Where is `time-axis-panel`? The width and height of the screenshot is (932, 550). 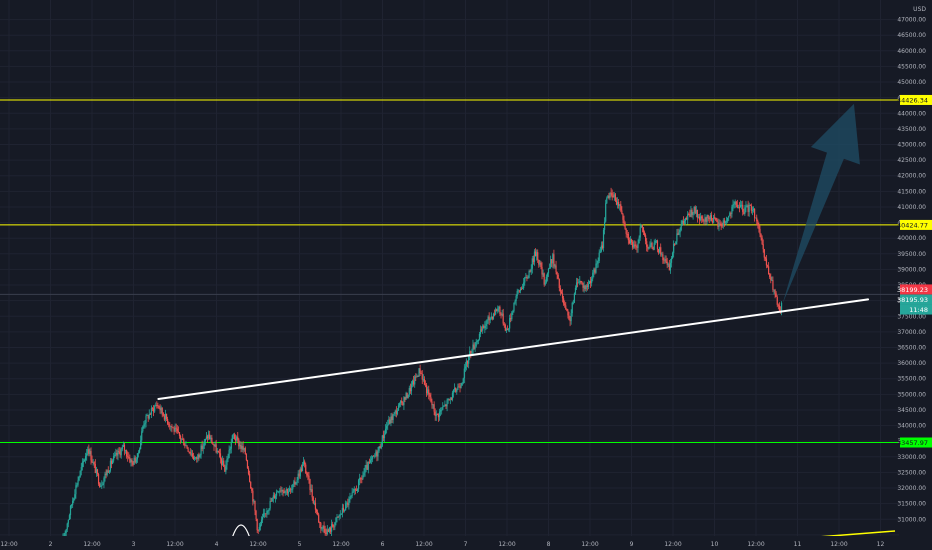 time-axis-panel is located at coordinates (466, 543).